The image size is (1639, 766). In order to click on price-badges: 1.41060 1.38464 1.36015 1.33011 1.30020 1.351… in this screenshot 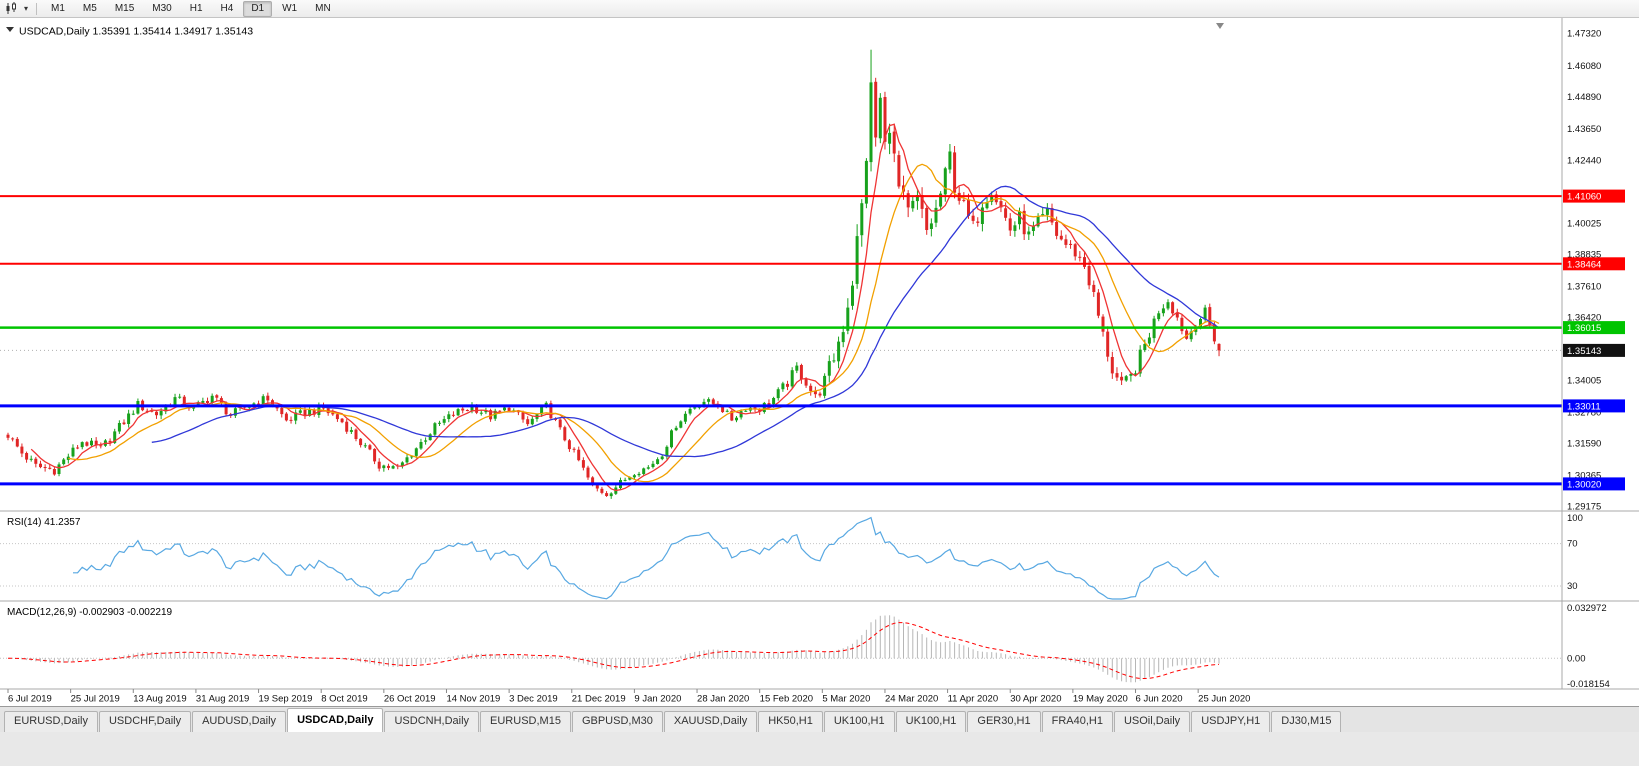, I will do `click(1594, 340)`.